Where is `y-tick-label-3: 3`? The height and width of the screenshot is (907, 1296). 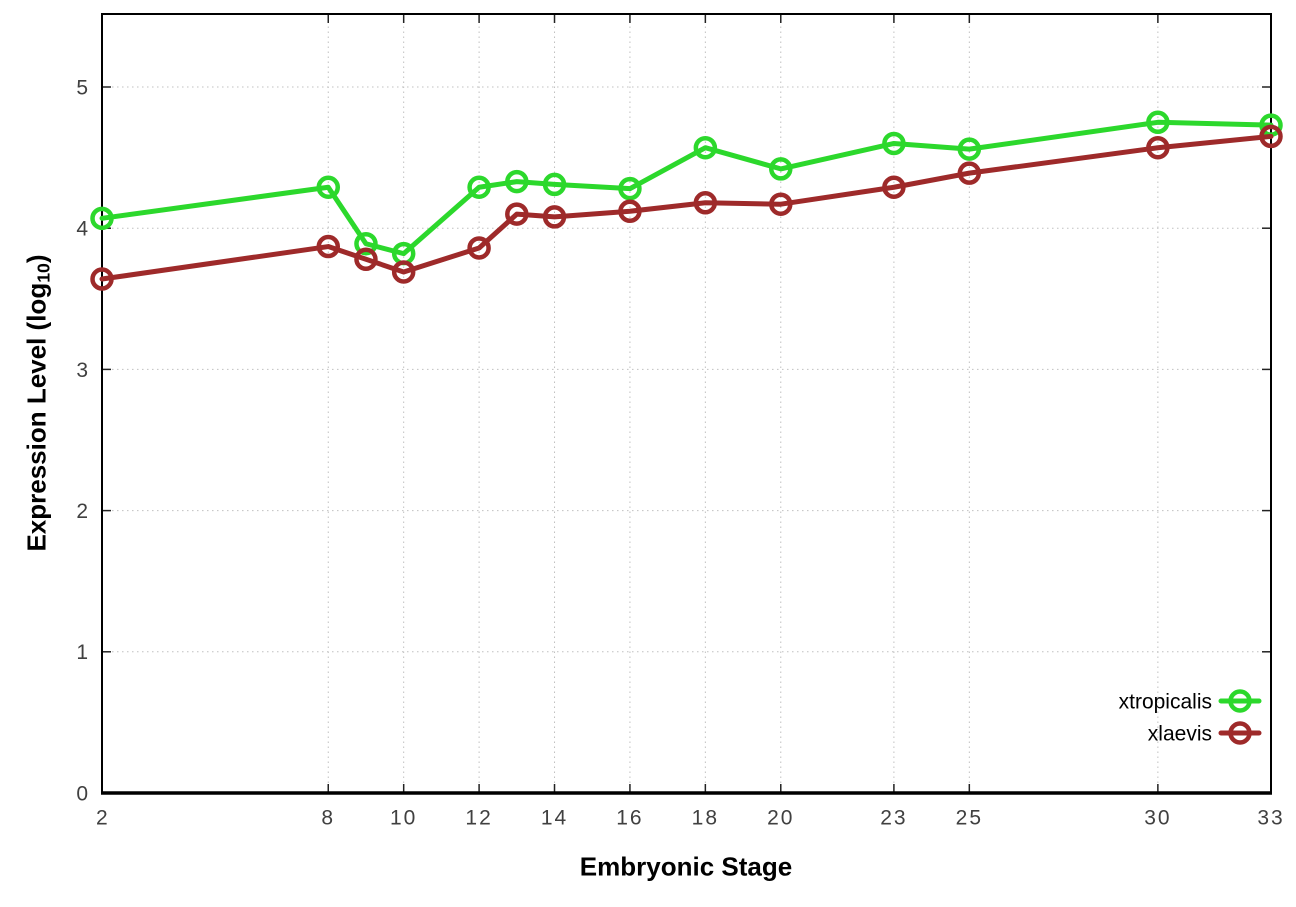 y-tick-label-3: 3 is located at coordinates (82, 370).